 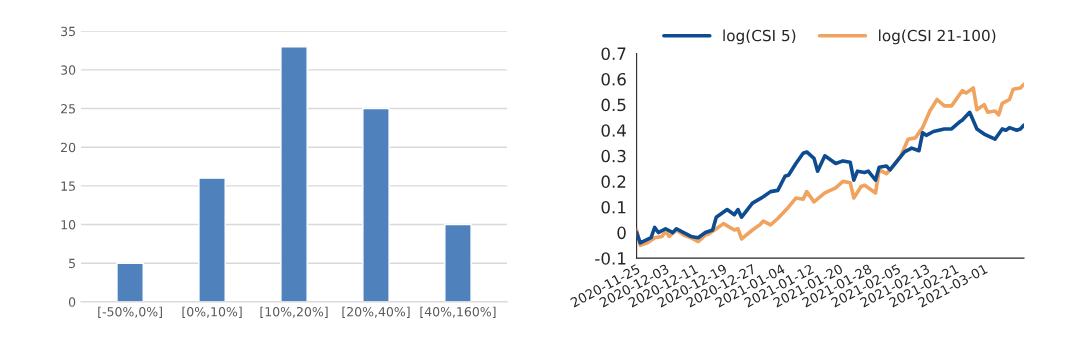 What do you see at coordinates (72, 263) in the screenshot?
I see `y-tick-label: 5` at bounding box center [72, 263].